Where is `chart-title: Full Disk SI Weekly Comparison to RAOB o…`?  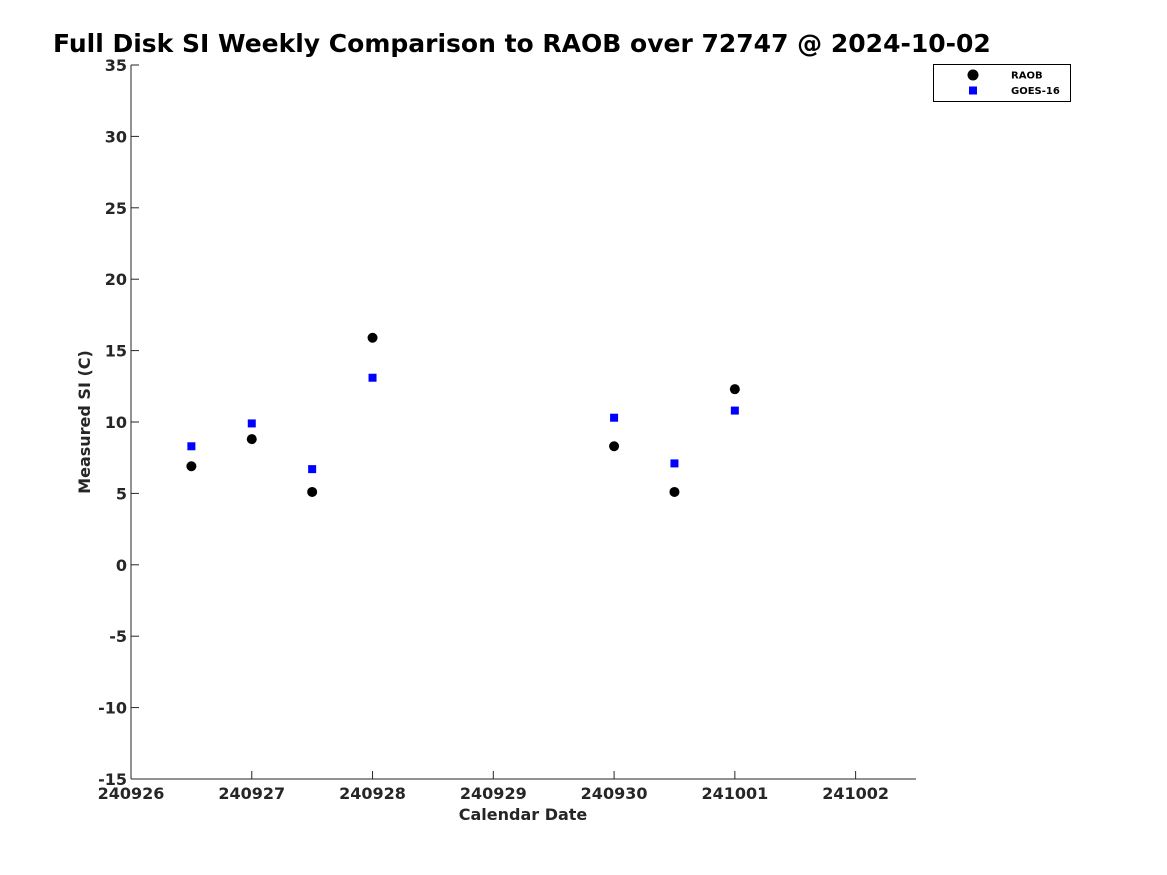
chart-title: Full Disk SI Weekly Comparison to RAOB o… is located at coordinates (522, 43).